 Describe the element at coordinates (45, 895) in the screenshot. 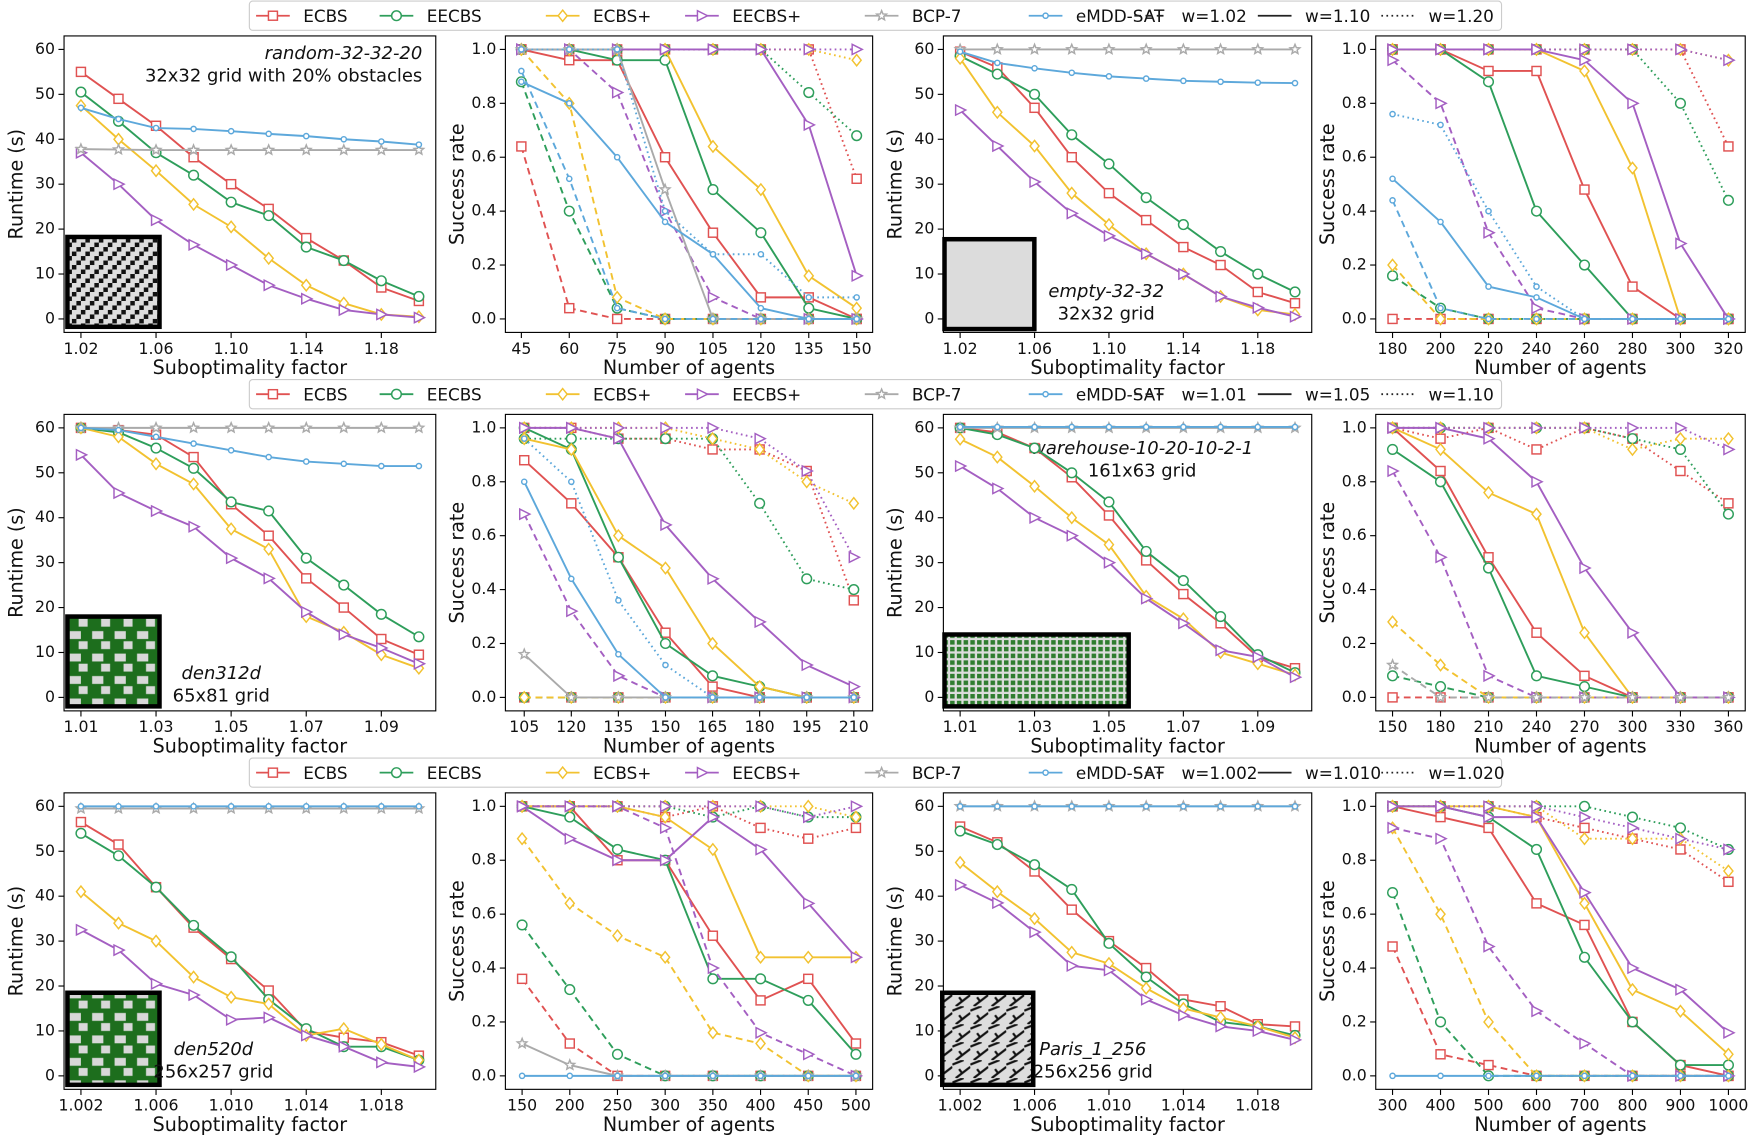

I see `y-tick-label: 40` at that location.